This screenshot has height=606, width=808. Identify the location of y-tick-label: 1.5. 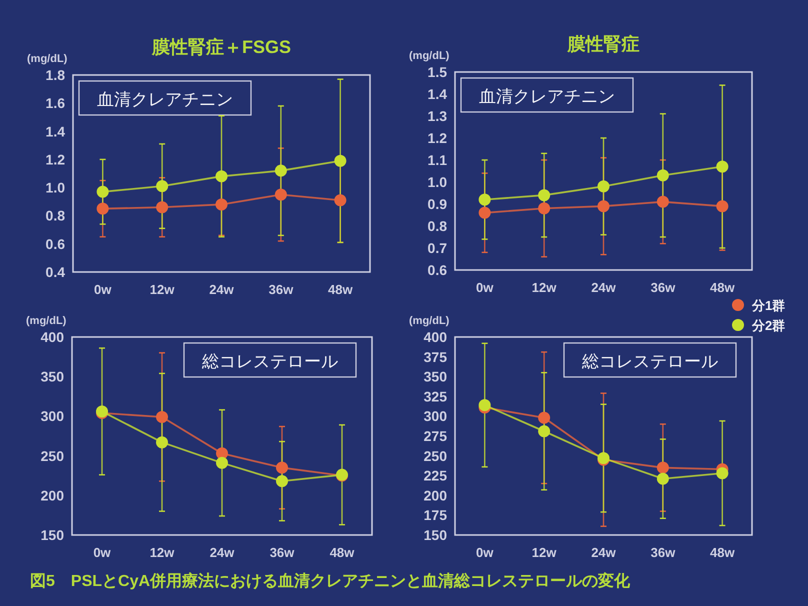
(438, 72).